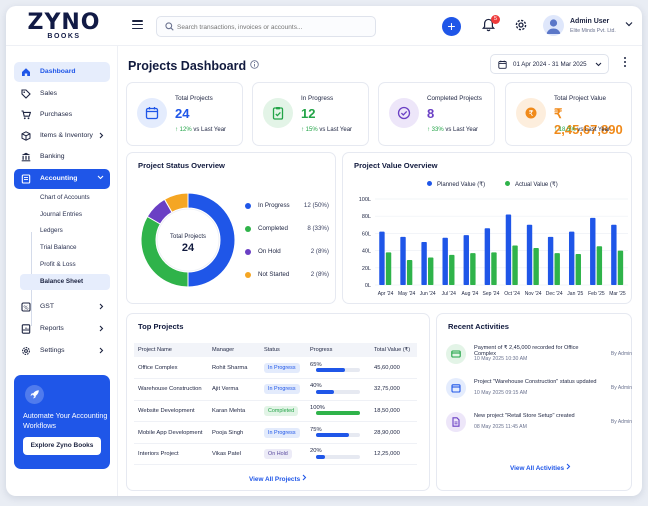  What do you see at coordinates (62, 136) in the screenshot?
I see `sidebar-item-inventory: Items & Inventory` at bounding box center [62, 136].